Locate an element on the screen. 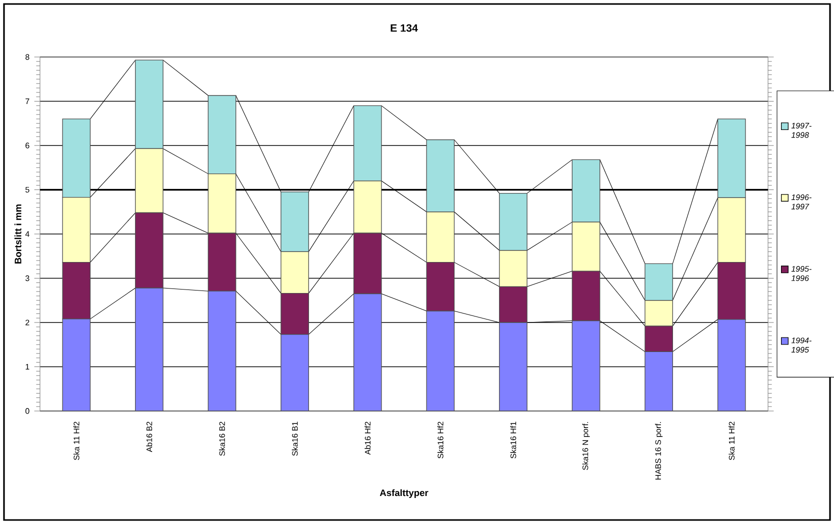 This screenshot has width=834, height=524. x-tick-label: Ska16 N porf. is located at coordinates (586, 446).